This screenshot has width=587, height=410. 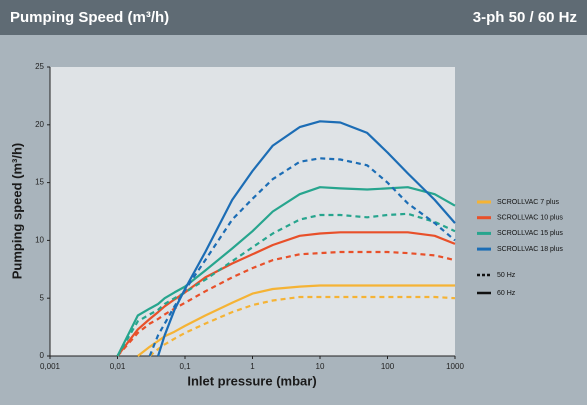 I want to click on legend-label: SCROLLVAC 18 plus, so click(x=530, y=249).